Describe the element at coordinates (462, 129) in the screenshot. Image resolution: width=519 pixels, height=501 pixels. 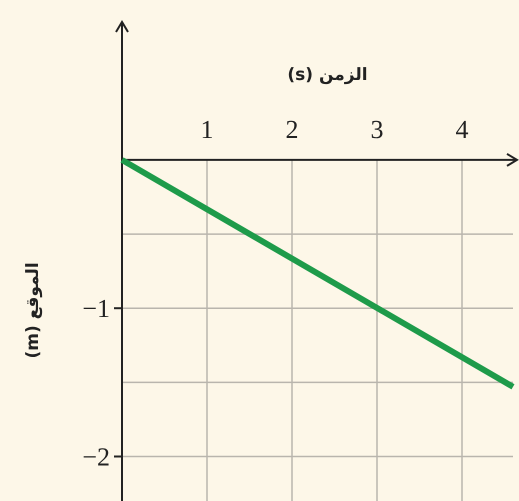
I see `x-tick-label: 4` at that location.